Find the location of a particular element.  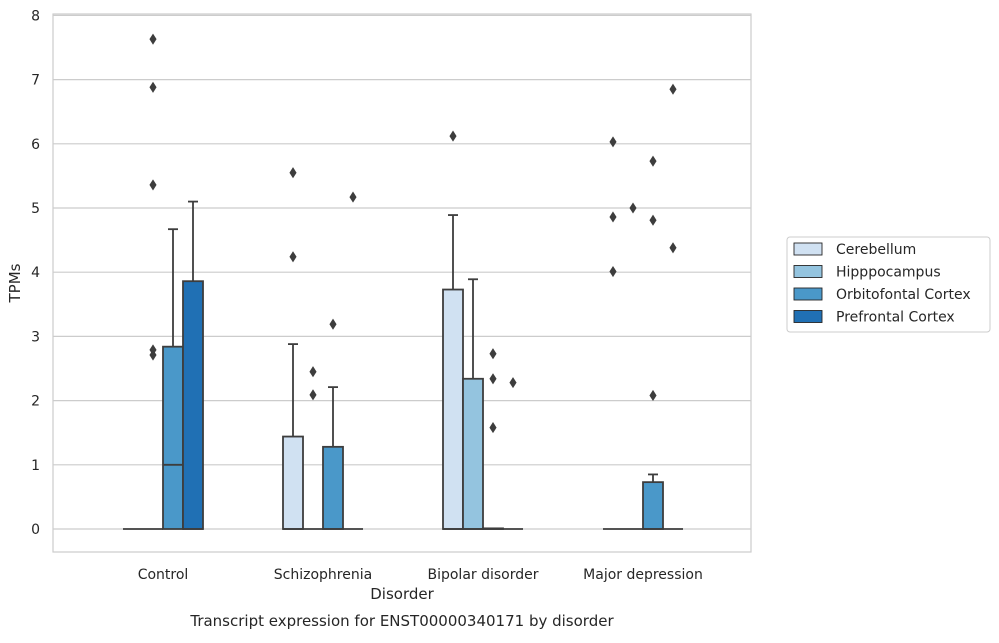

y-tick-label: 4 is located at coordinates (35, 273).